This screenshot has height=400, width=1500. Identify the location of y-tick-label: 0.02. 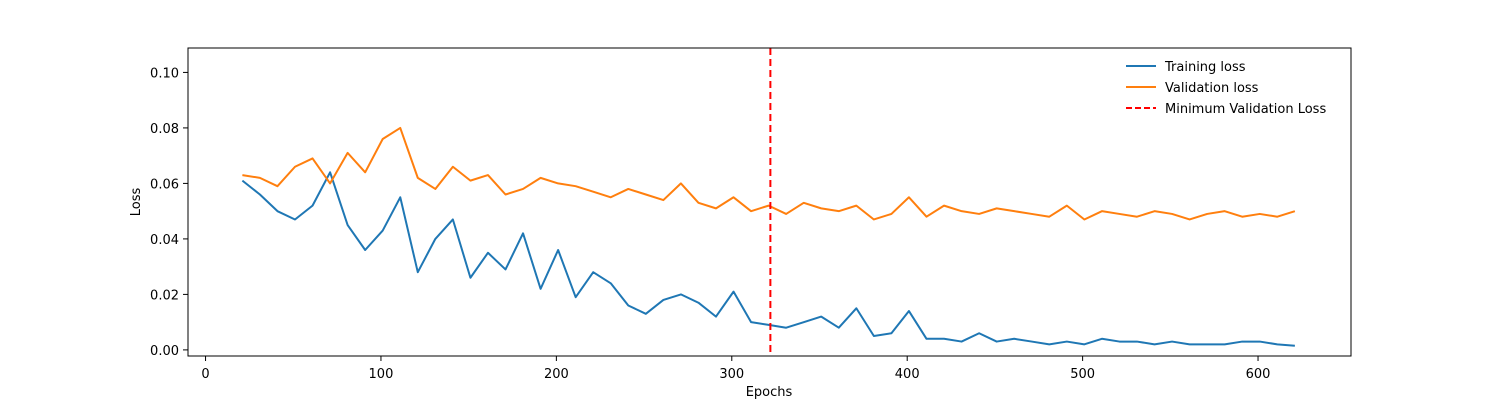
(164, 295).